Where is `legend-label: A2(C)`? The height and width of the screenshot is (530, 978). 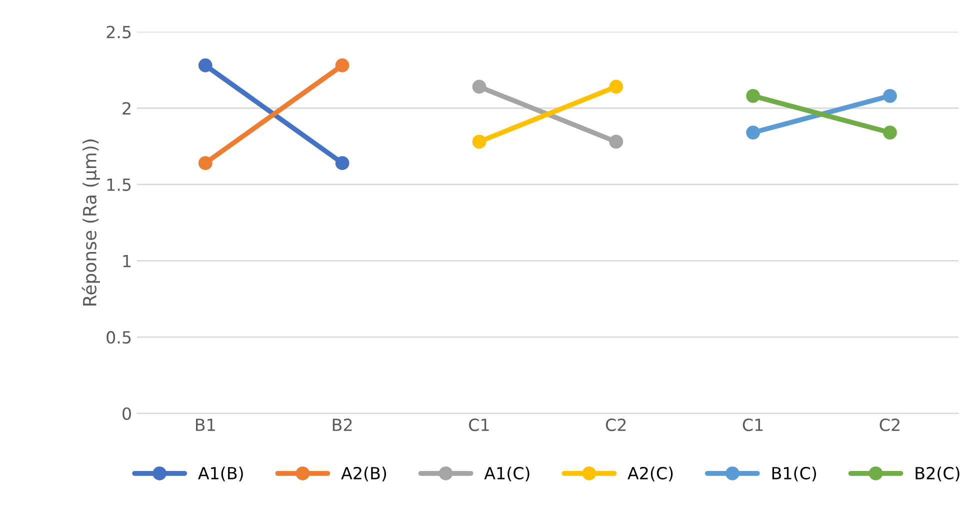 legend-label: A2(C) is located at coordinates (650, 474).